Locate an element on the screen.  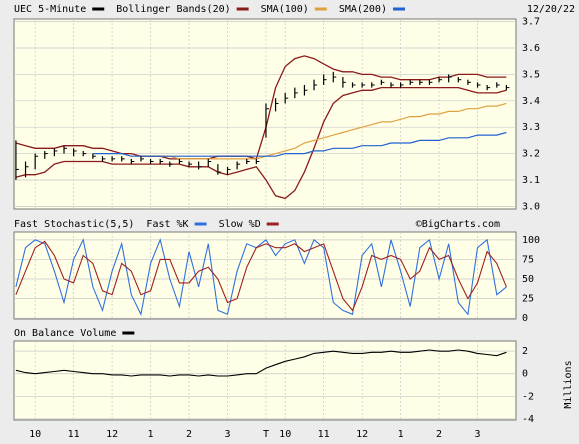
y-axis-label: Millions is located at coordinates (568, 384).